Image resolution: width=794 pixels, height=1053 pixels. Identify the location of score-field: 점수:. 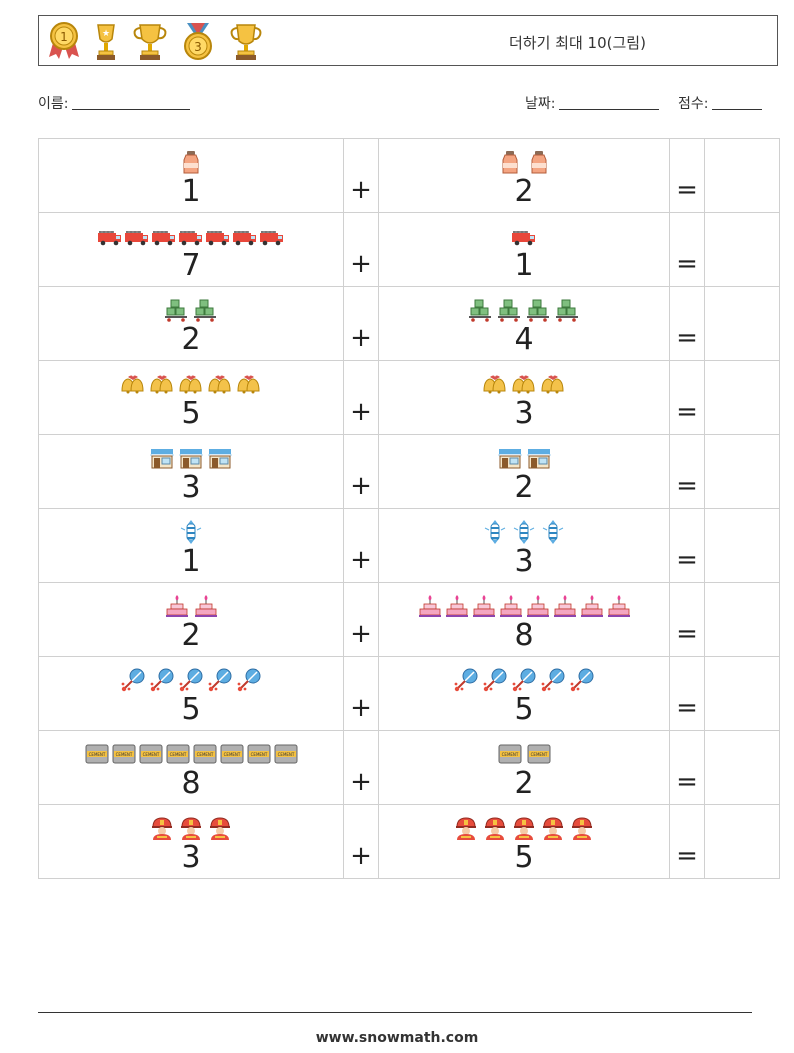
(720, 103).